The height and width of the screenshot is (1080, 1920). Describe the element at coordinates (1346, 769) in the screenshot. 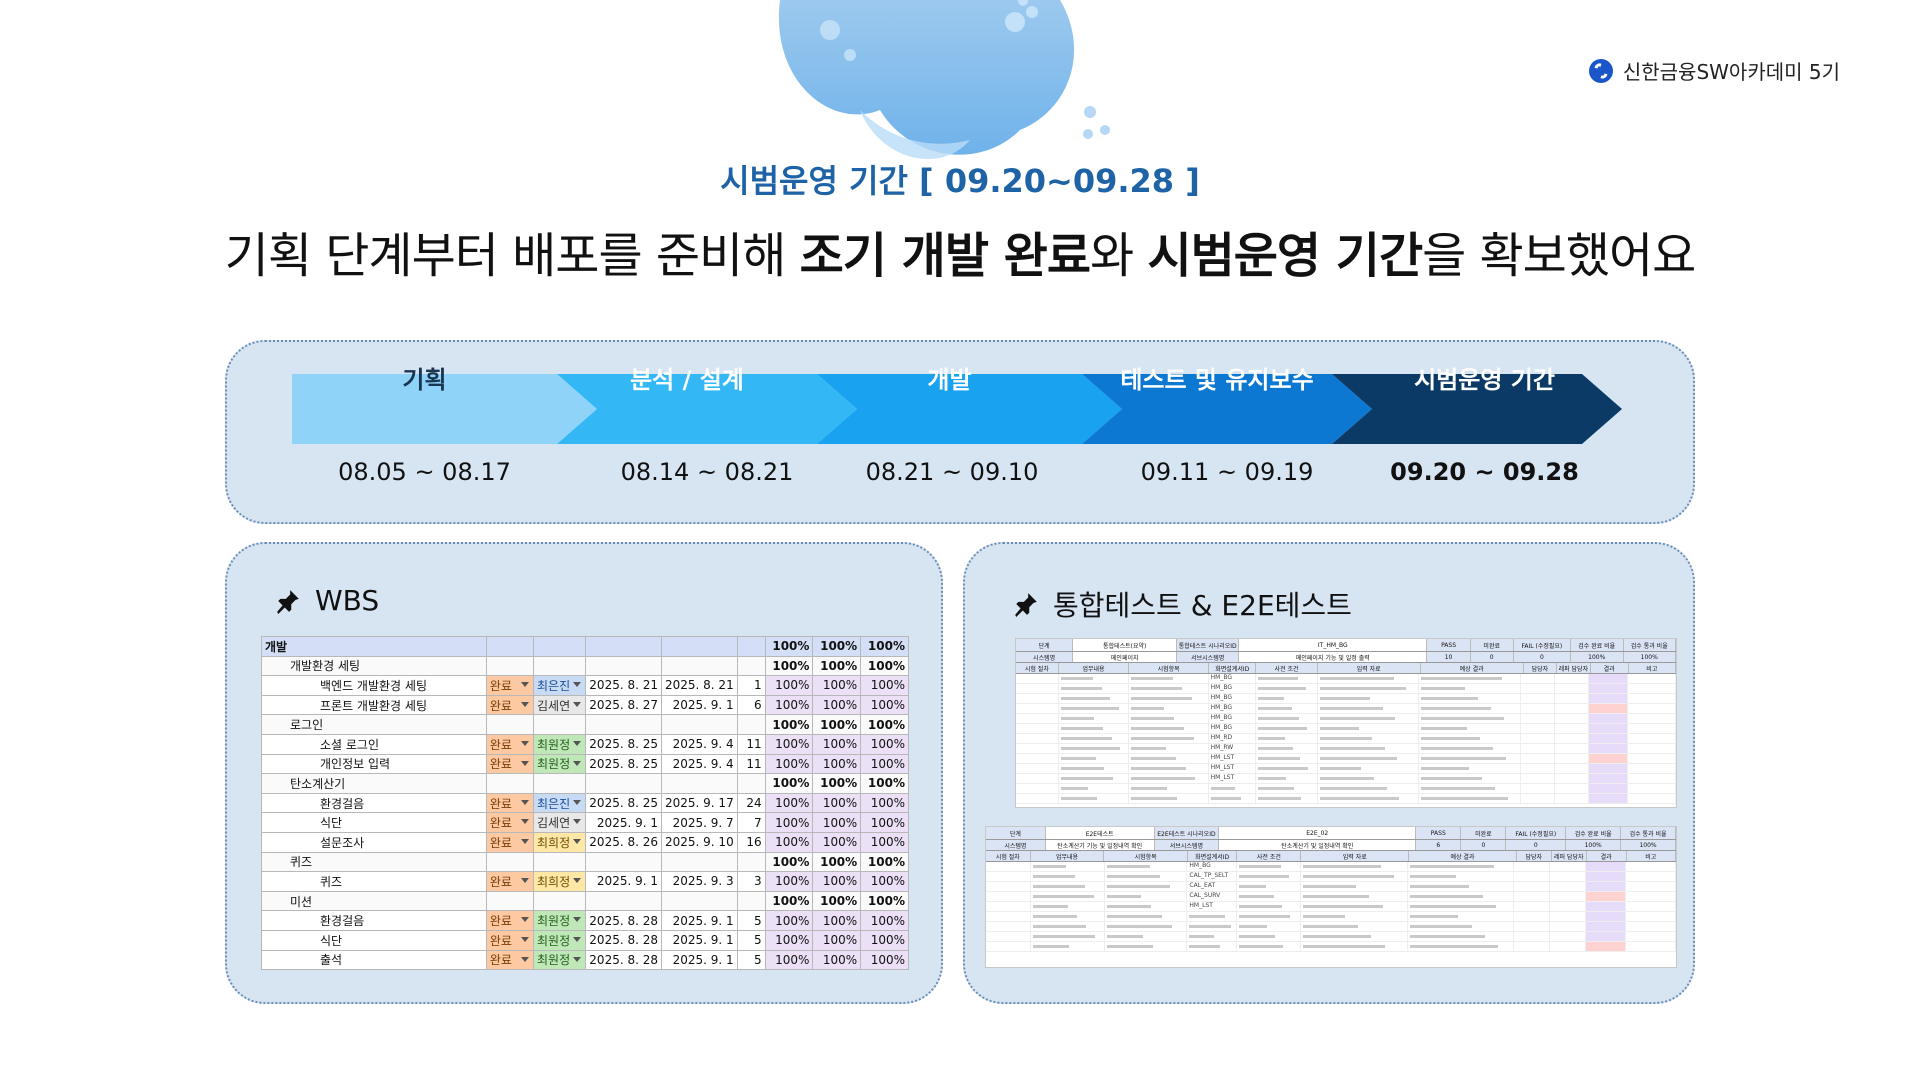

I see `sheet-data-row: HM_LST` at that location.